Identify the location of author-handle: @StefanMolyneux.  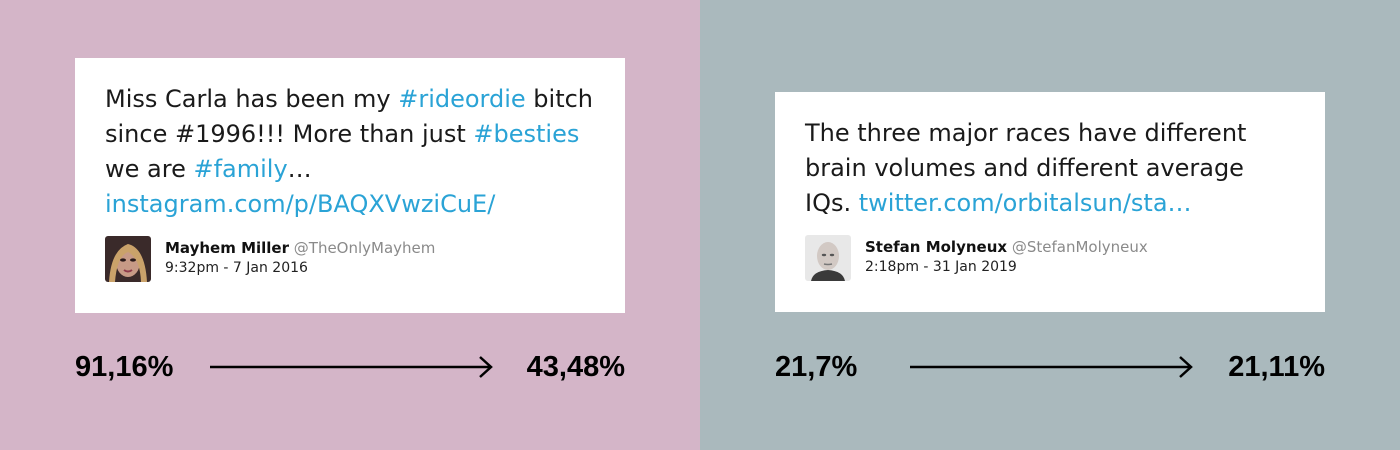
(1079, 247).